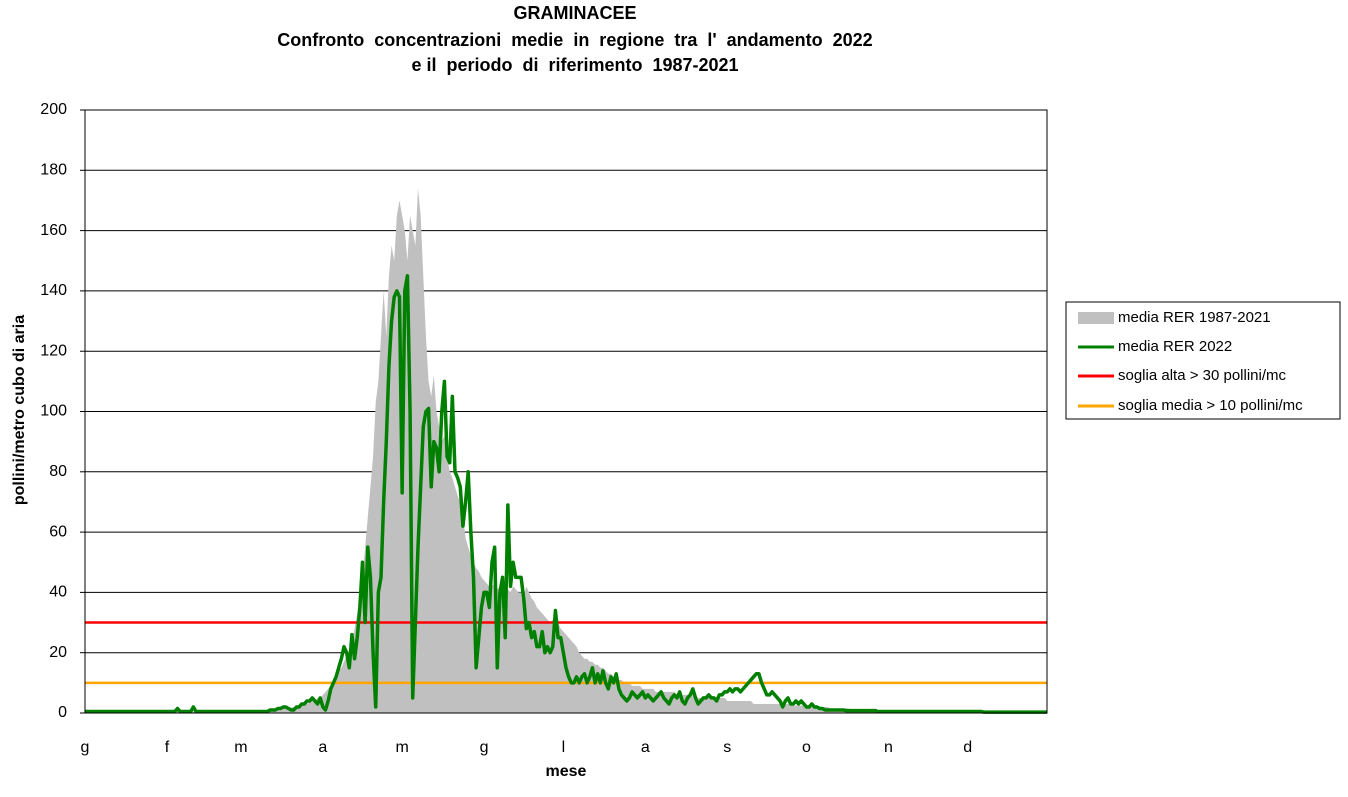 Image resolution: width=1348 pixels, height=797 pixels. Describe the element at coordinates (1096, 318) in the screenshot. I see `legend-swatch` at that location.